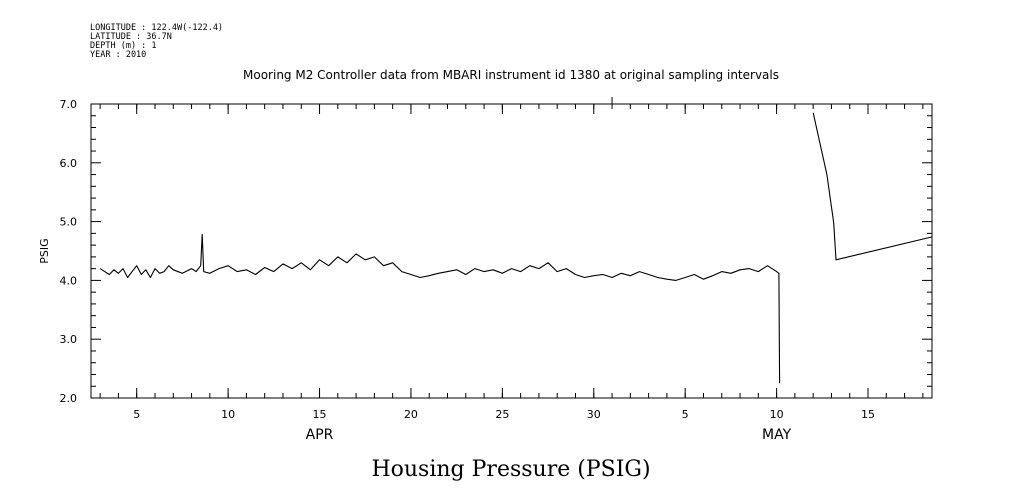 The width and height of the screenshot is (1009, 504). Describe the element at coordinates (69, 104) in the screenshot. I see `y-tick-label: 7.0` at that location.